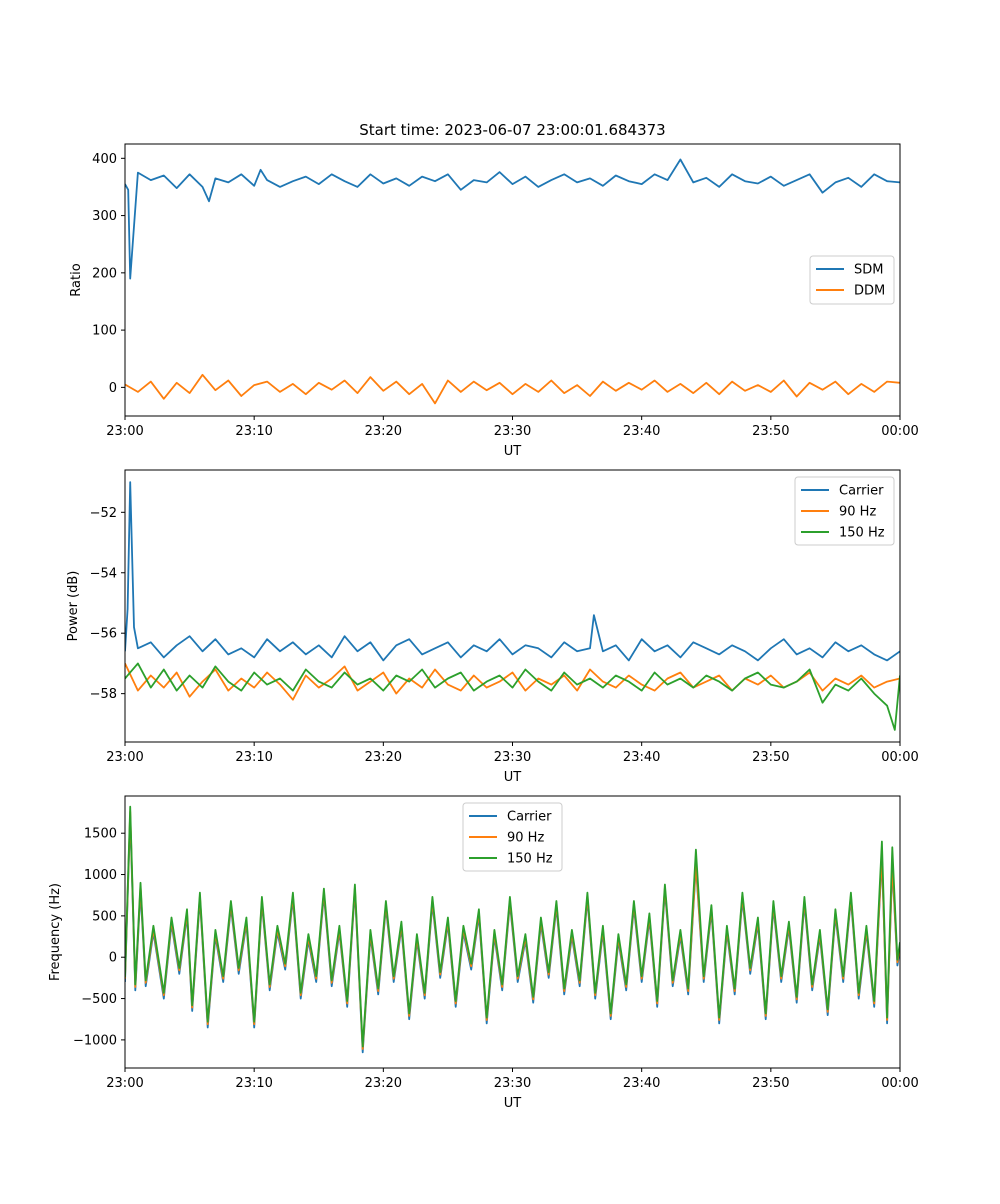 This screenshot has height=1204, width=1000. What do you see at coordinates (868, 270) in the screenshot?
I see `legend-label: SDM` at bounding box center [868, 270].